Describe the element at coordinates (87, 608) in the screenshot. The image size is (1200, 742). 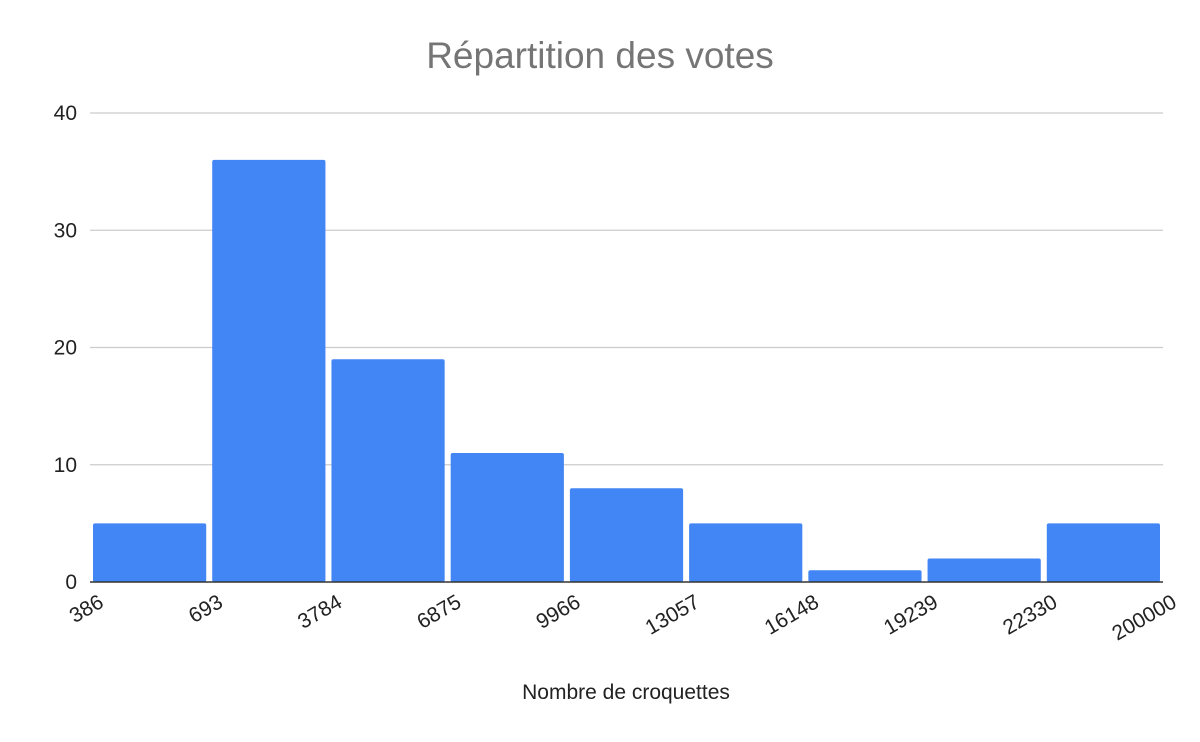
I see `x-tick-label: 386` at that location.